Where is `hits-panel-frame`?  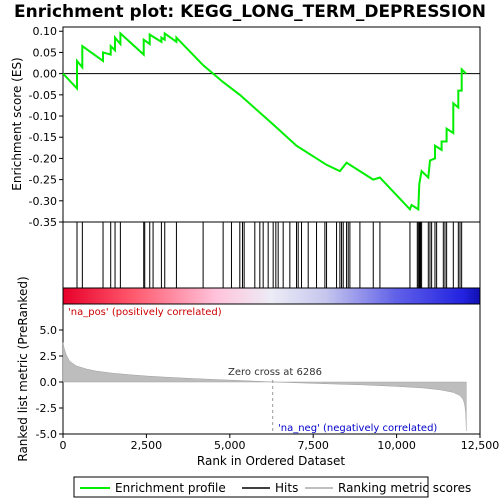
hits-panel-frame is located at coordinates (271, 255).